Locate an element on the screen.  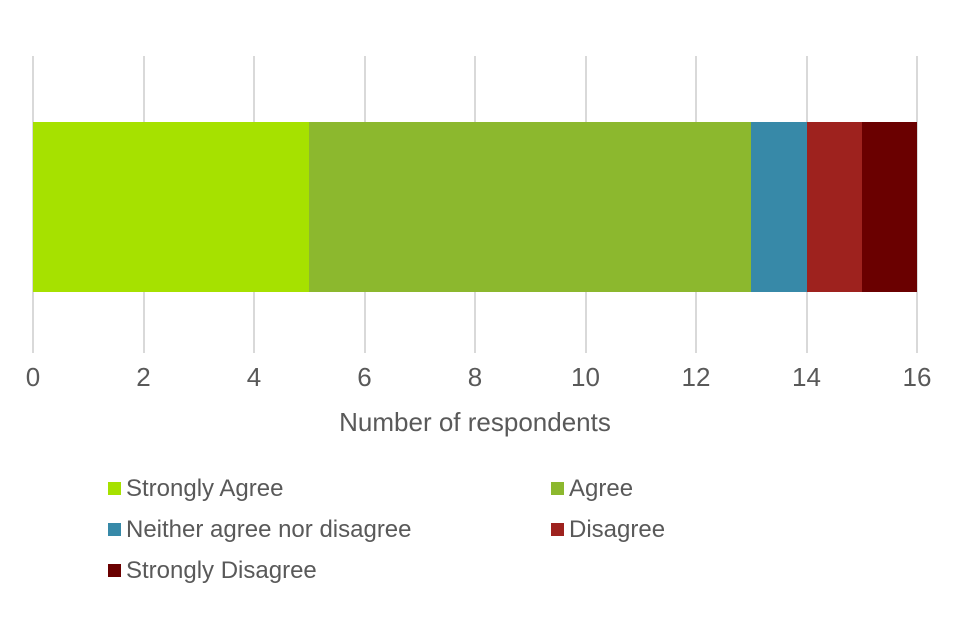
legend-swatch-disagree is located at coordinates (557, 529).